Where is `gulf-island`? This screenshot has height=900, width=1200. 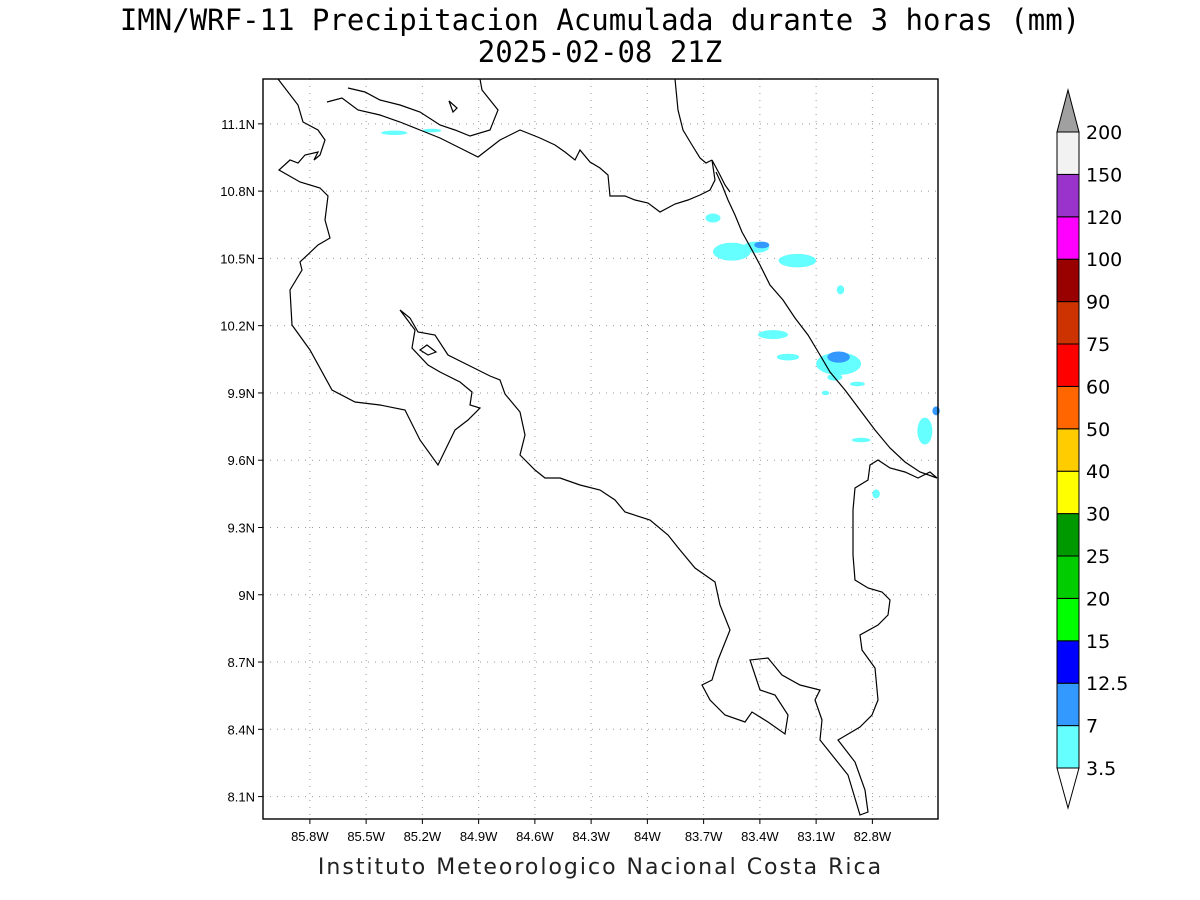 gulf-island is located at coordinates (428, 350).